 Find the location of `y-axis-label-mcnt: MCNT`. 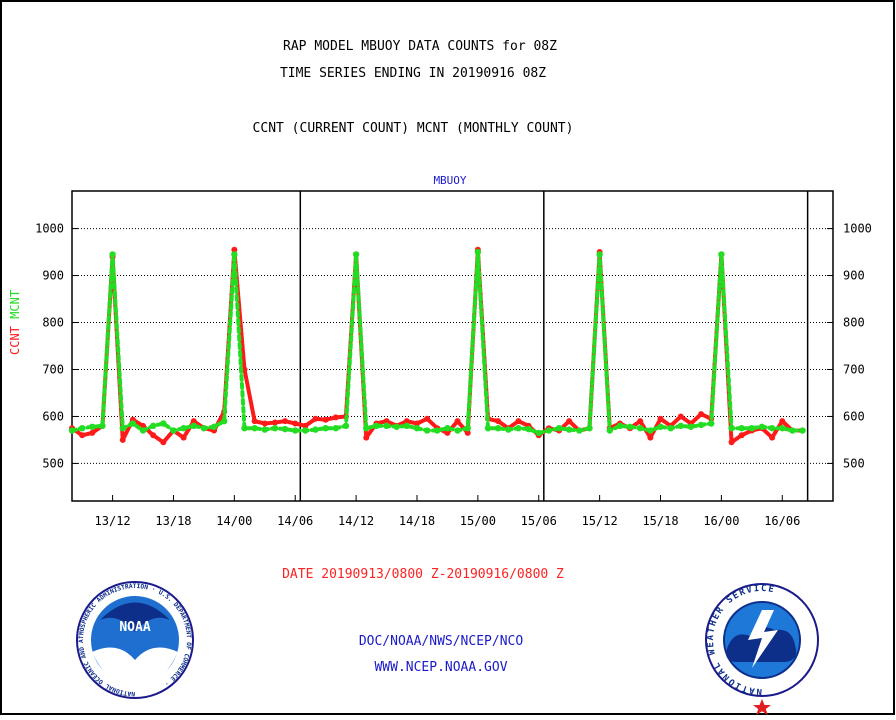

y-axis-label-mcnt: MCNT is located at coordinates (15, 304).